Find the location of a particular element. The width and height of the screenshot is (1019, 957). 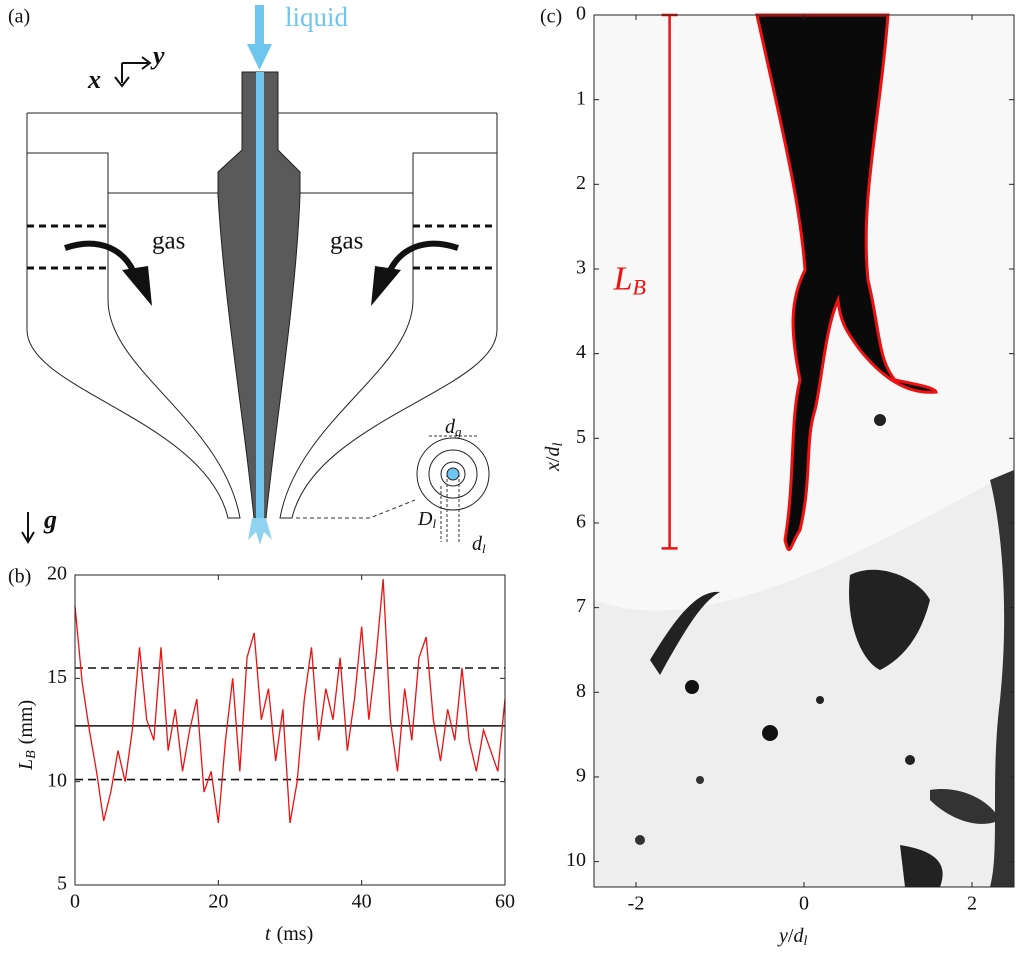

inset-liquid is located at coordinates (453, 474).